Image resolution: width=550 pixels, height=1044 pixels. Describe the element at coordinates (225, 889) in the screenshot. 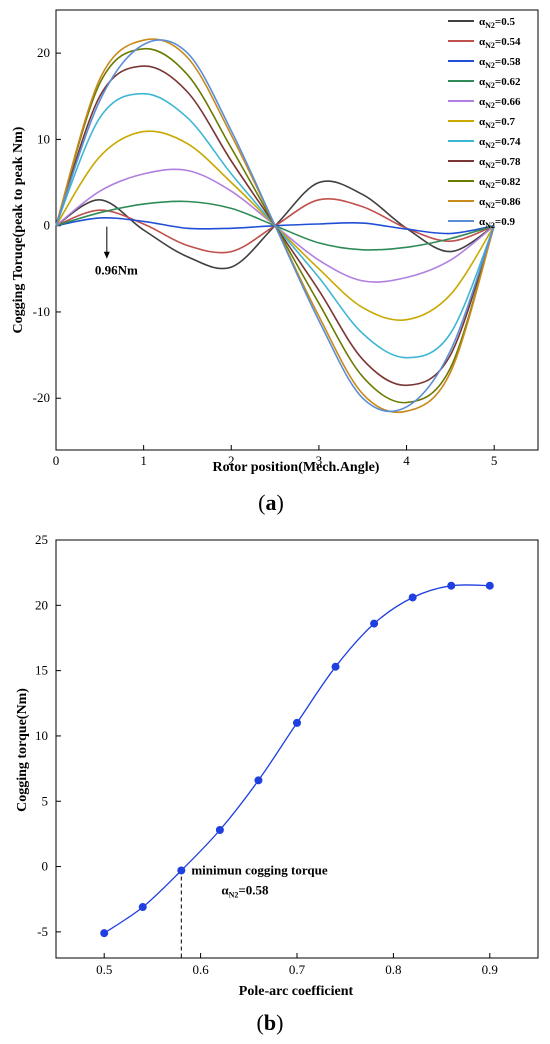

I see `minimum-annotation-symbol: α` at that location.